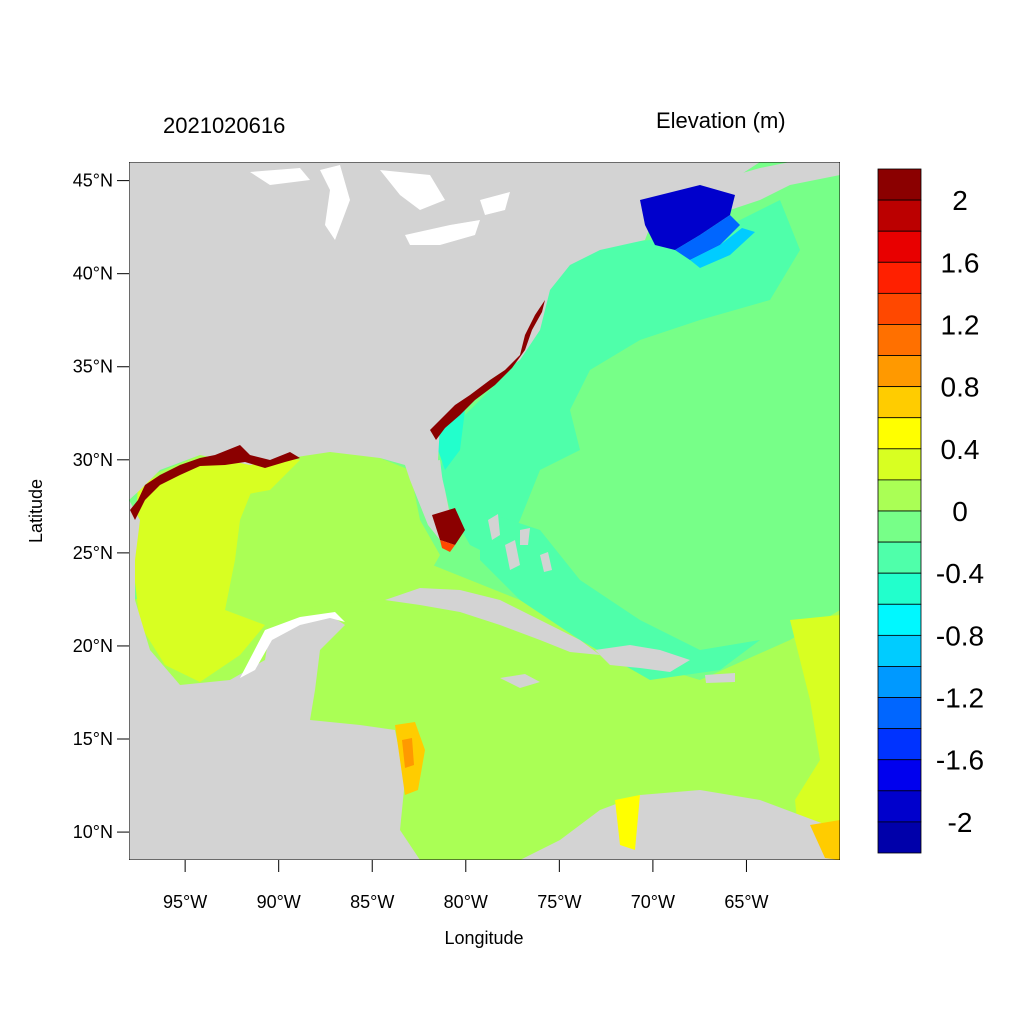 The image size is (1024, 1024). Describe the element at coordinates (520, 543) in the screenshot. I see `bahamas-islands` at that location.